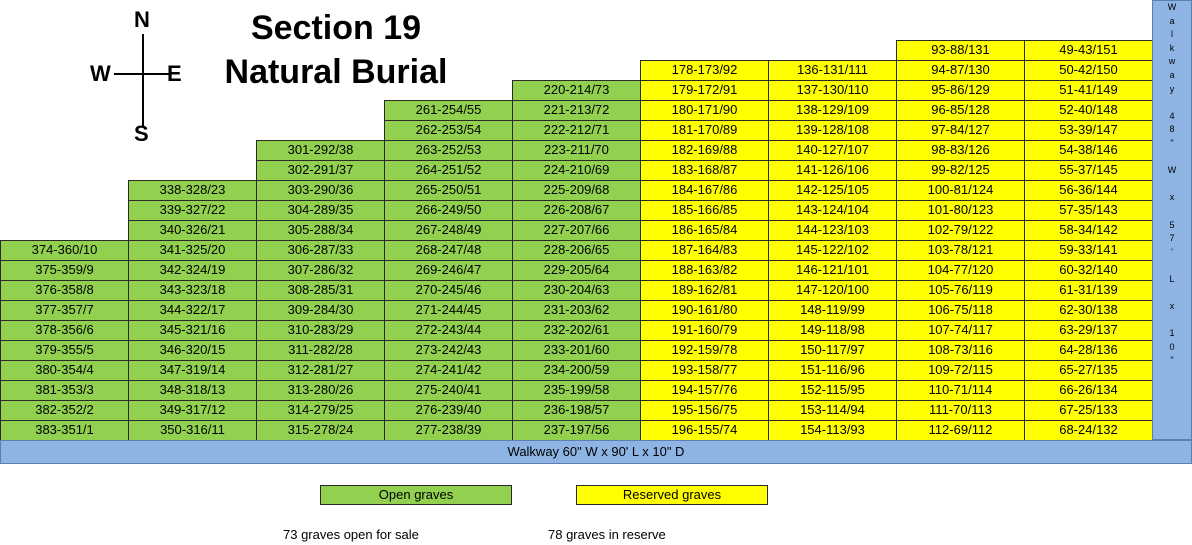  What do you see at coordinates (704, 150) in the screenshot?
I see `reserved-grave-cell: 182-169/88` at bounding box center [704, 150].